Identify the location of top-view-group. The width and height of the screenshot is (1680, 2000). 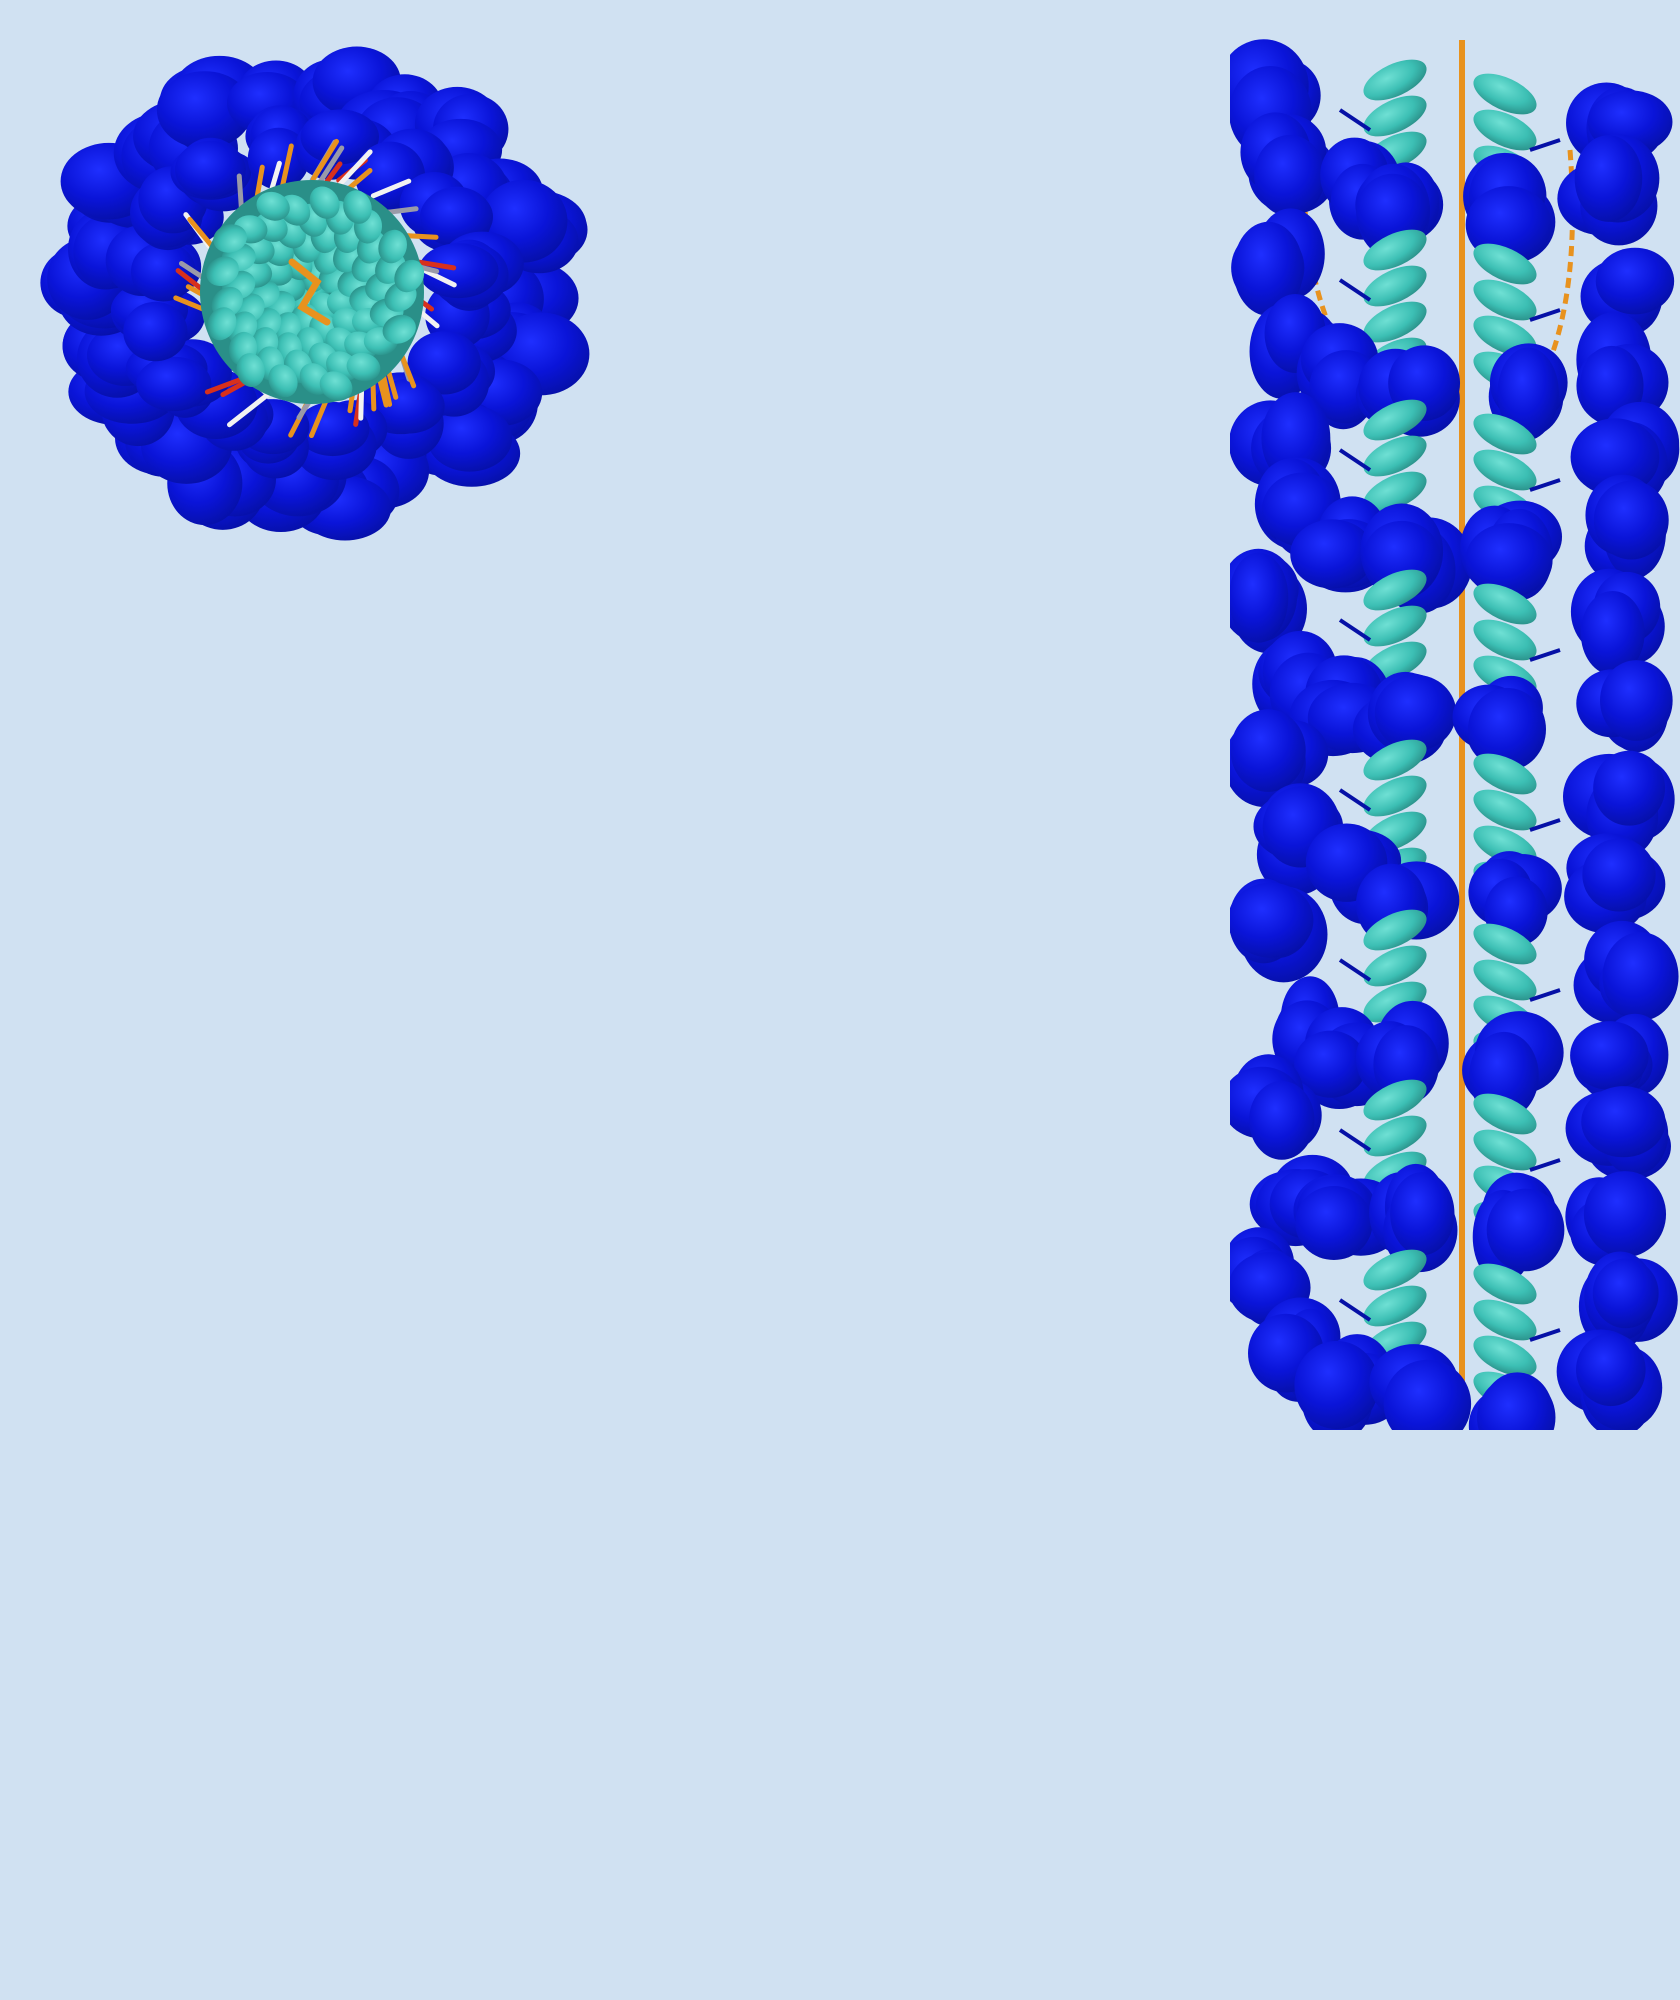
(315, 293).